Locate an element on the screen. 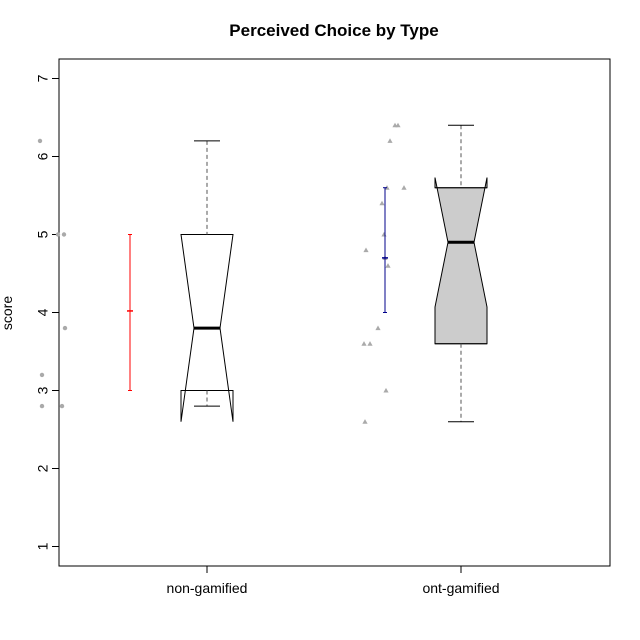 Image resolution: width=640 pixels, height=640 pixels. x-axis: non-gamified ont-gamified is located at coordinates (333, 581).